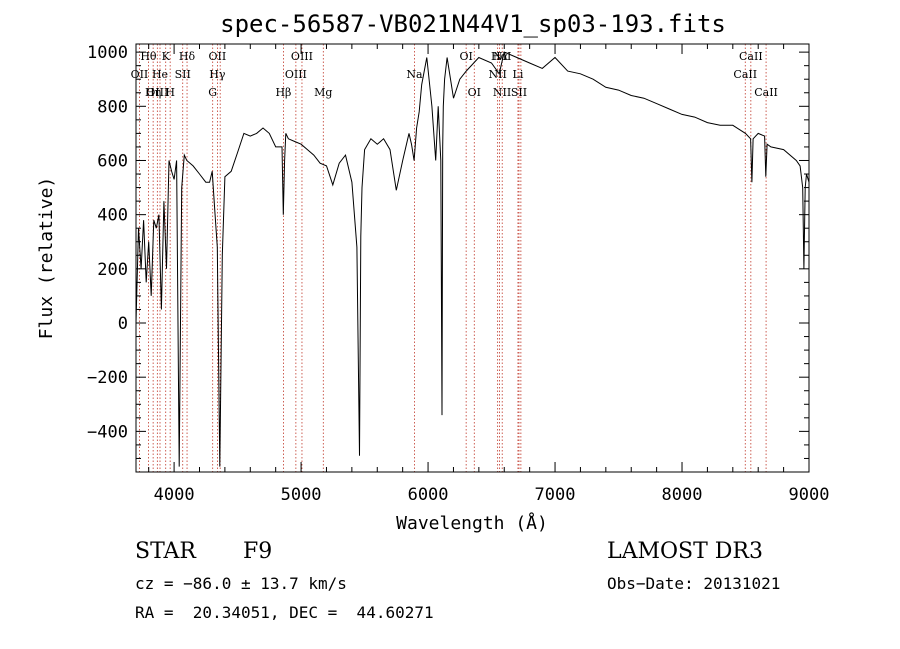  Describe the element at coordinates (148, 56) in the screenshot. I see `line-label: Hθ` at that location.